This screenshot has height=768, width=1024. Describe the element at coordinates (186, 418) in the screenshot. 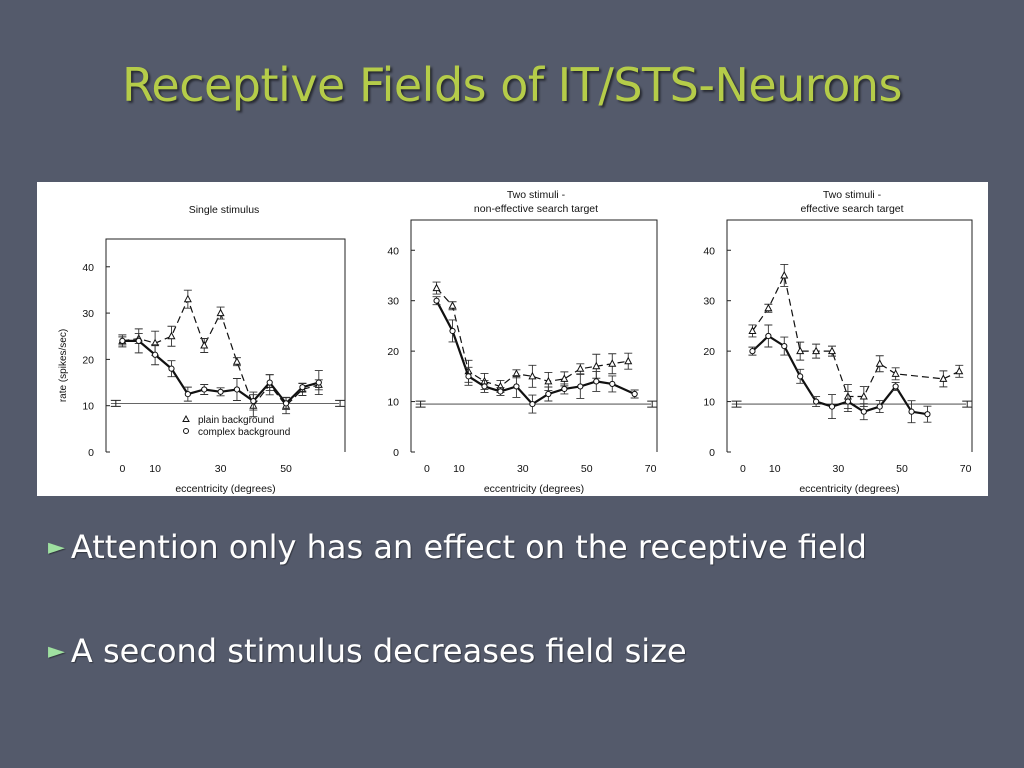

I see `legend-marker-triangle` at that location.